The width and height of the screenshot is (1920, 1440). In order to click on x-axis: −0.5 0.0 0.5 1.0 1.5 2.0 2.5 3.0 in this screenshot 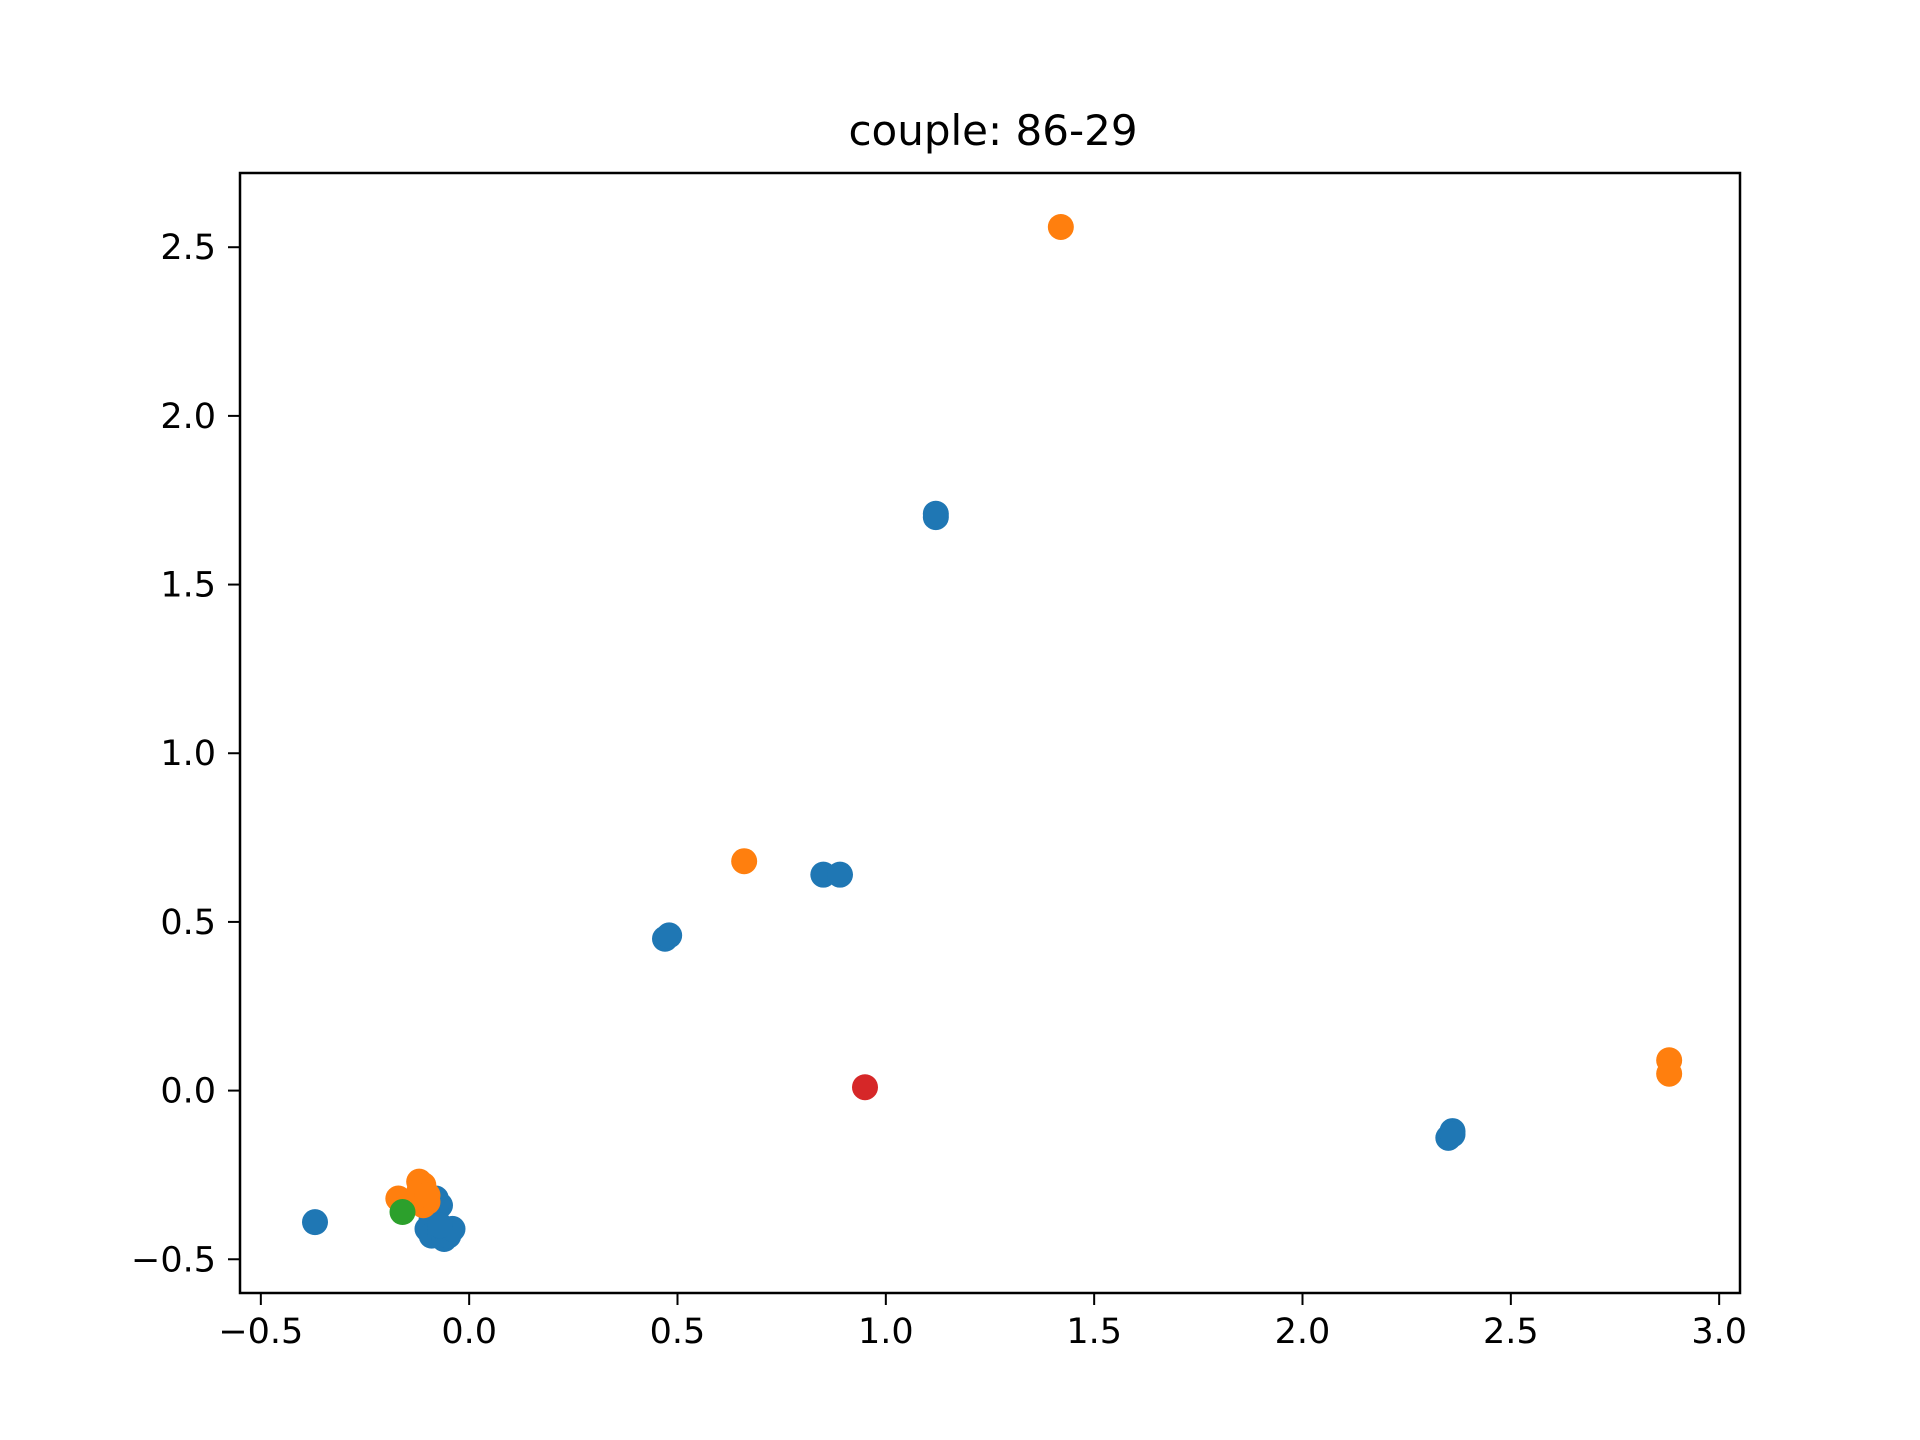, I will do `click(982, 1322)`.